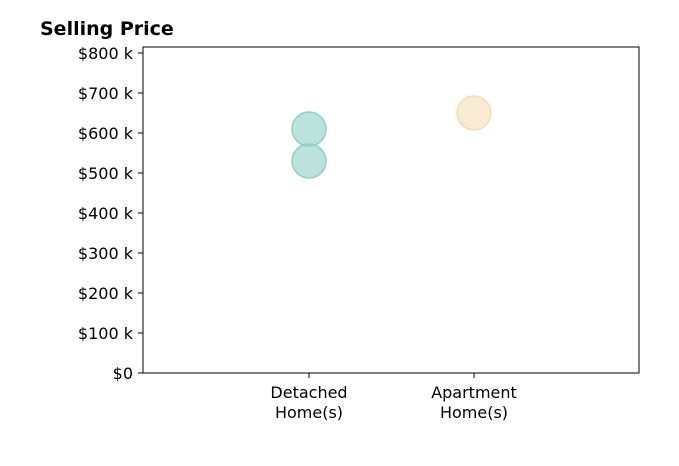  Describe the element at coordinates (106, 133) in the screenshot. I see `y-tick-label: $600 k` at that location.